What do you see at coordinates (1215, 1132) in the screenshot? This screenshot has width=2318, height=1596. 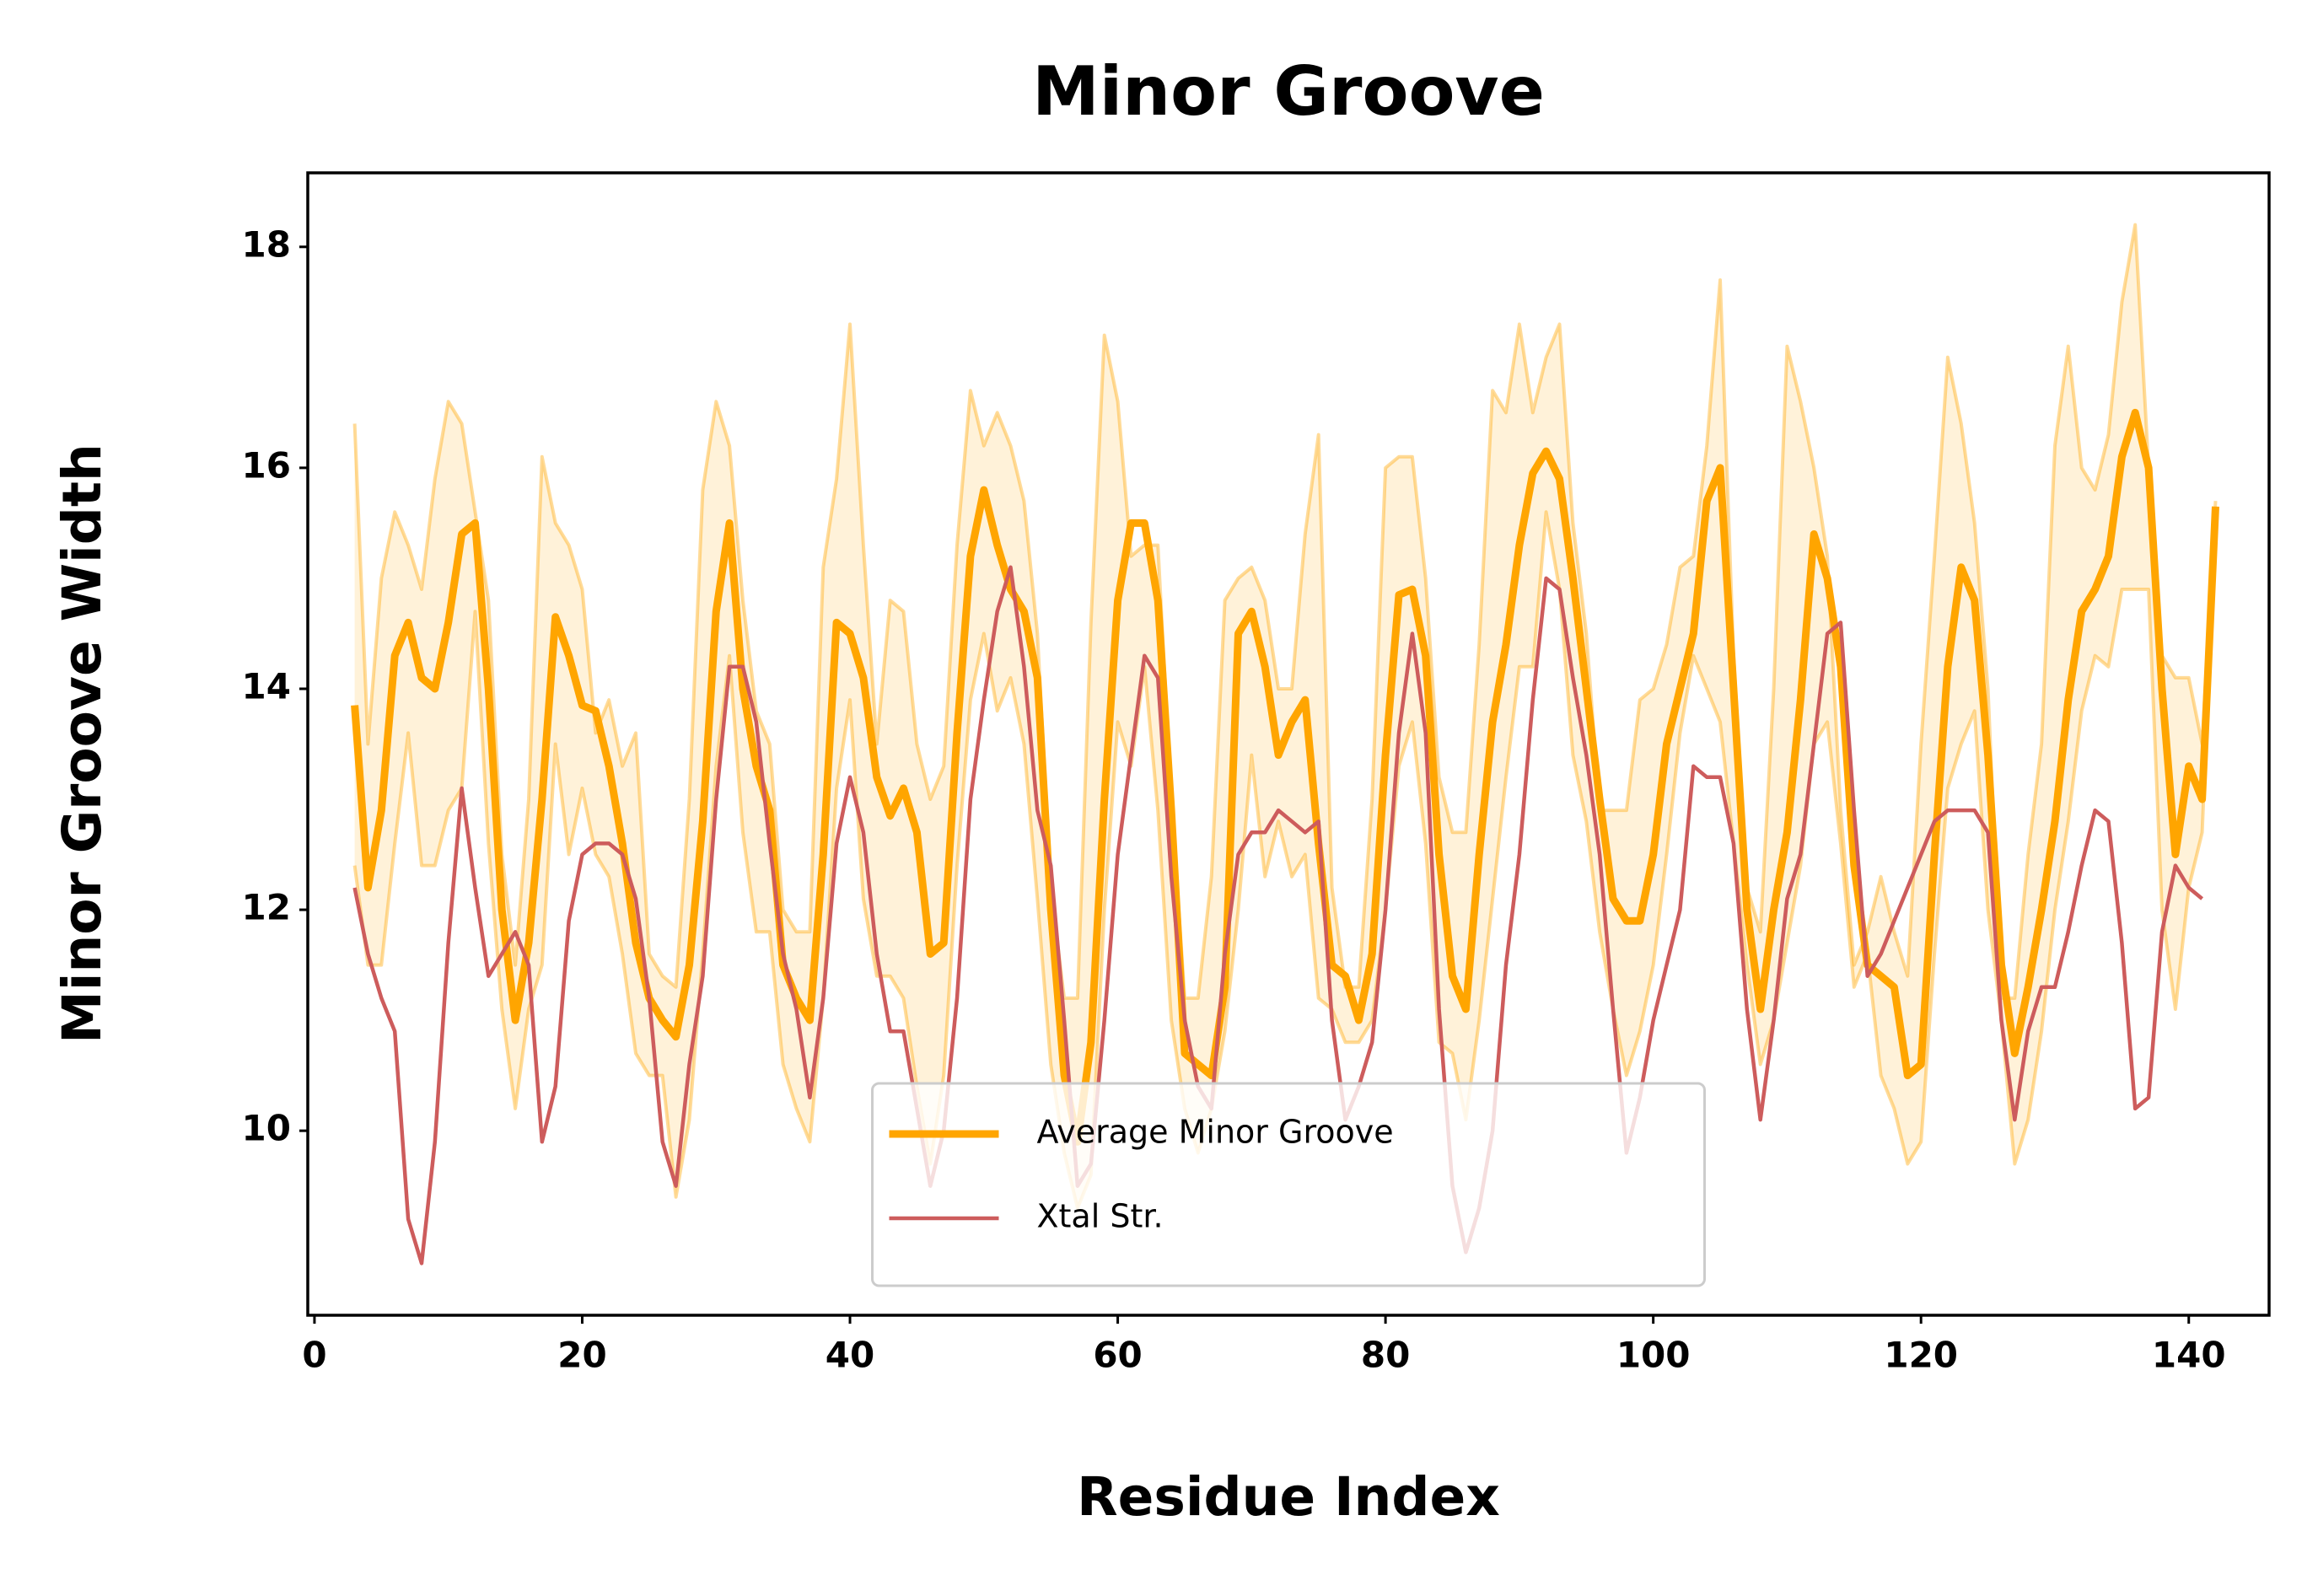 I see `legend-label: Average Minor Groove` at bounding box center [1215, 1132].